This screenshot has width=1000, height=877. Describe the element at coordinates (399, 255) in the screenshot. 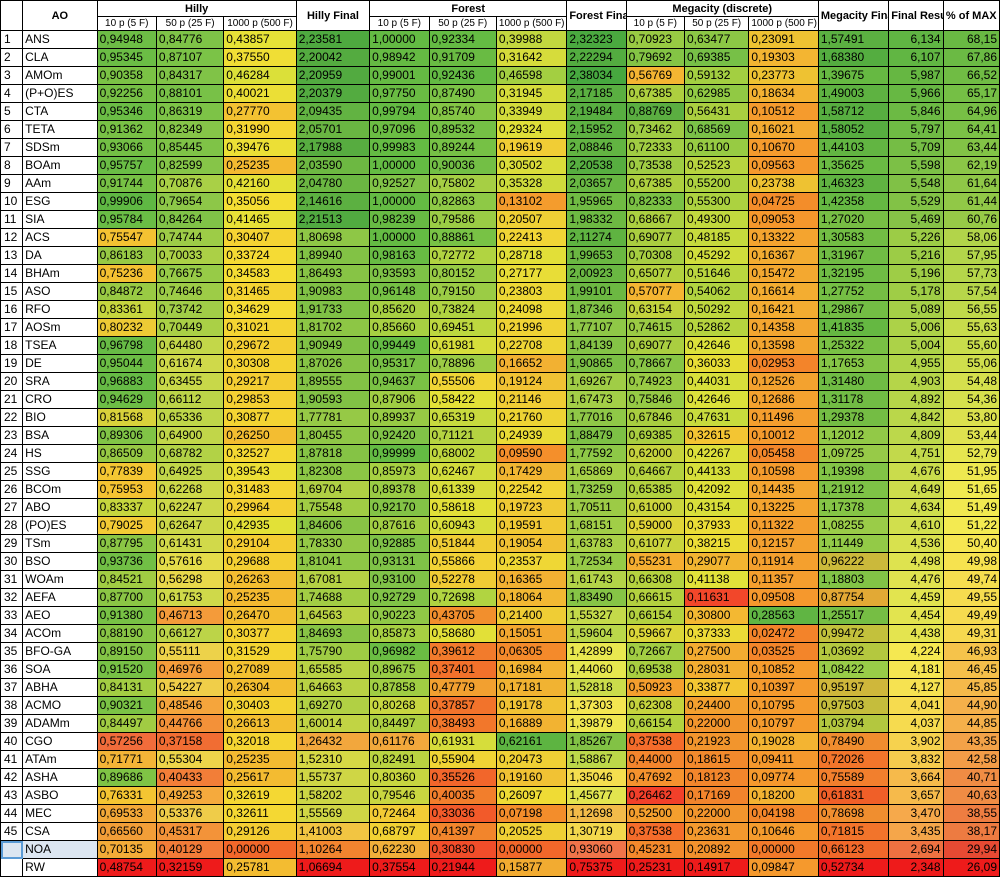

I see `forest-10p-cell: 0,98163` at that location.